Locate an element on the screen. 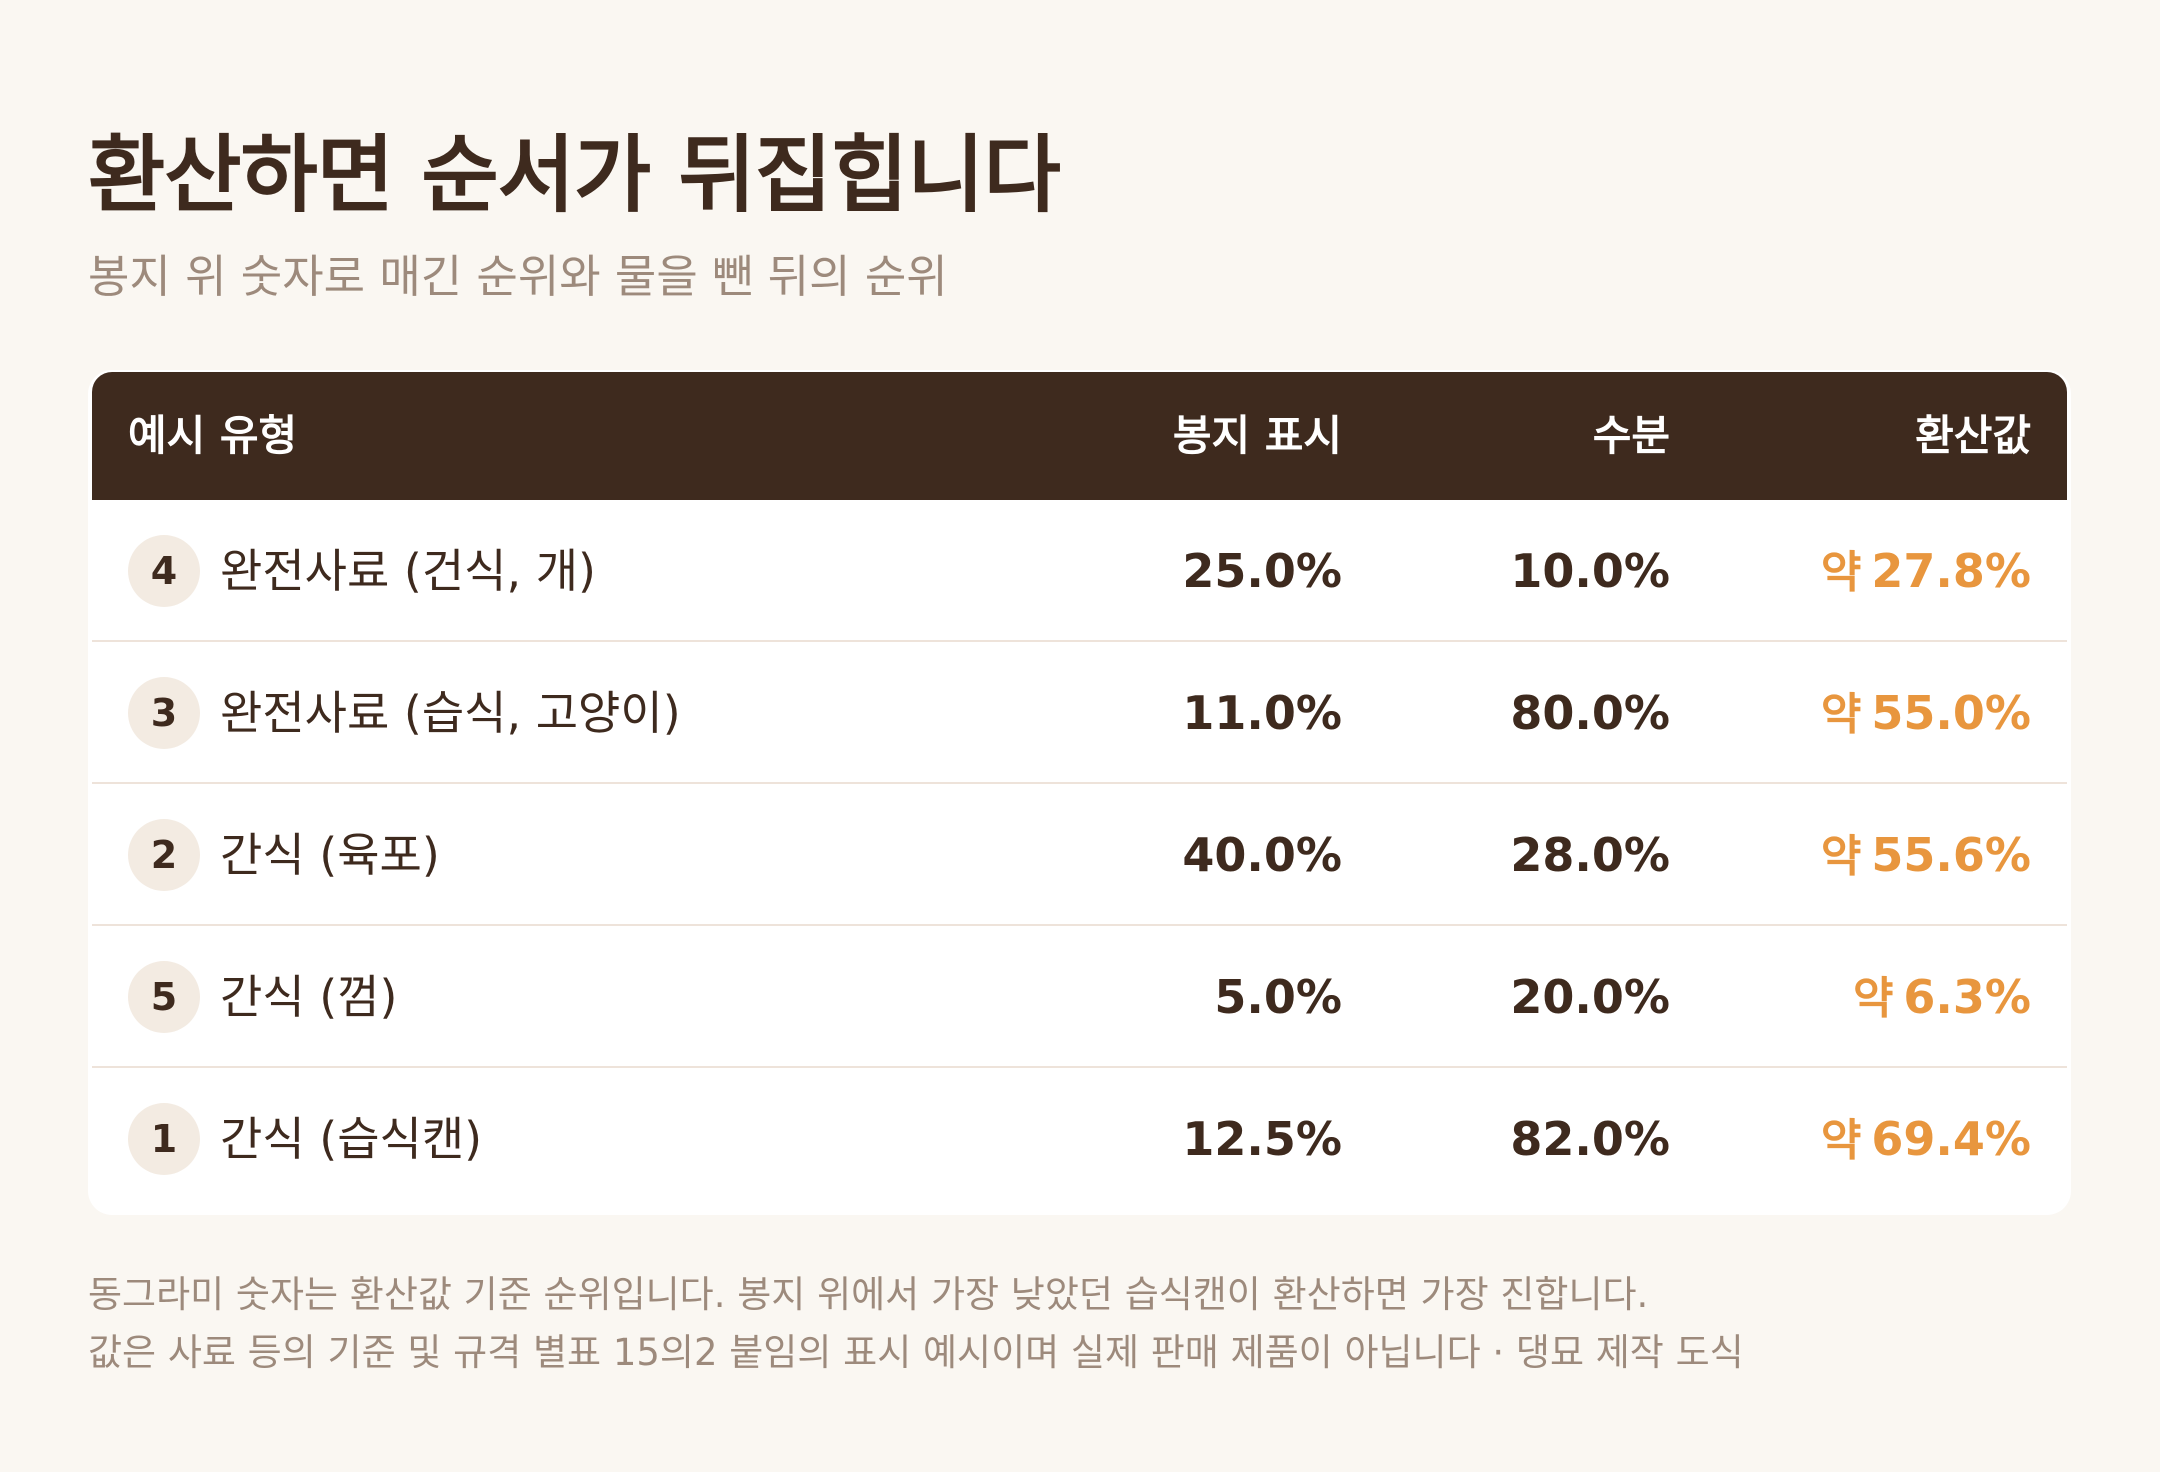 The width and height of the screenshot is (2160, 1472). row-type: 간식 (껌) is located at coordinates (309, 997).